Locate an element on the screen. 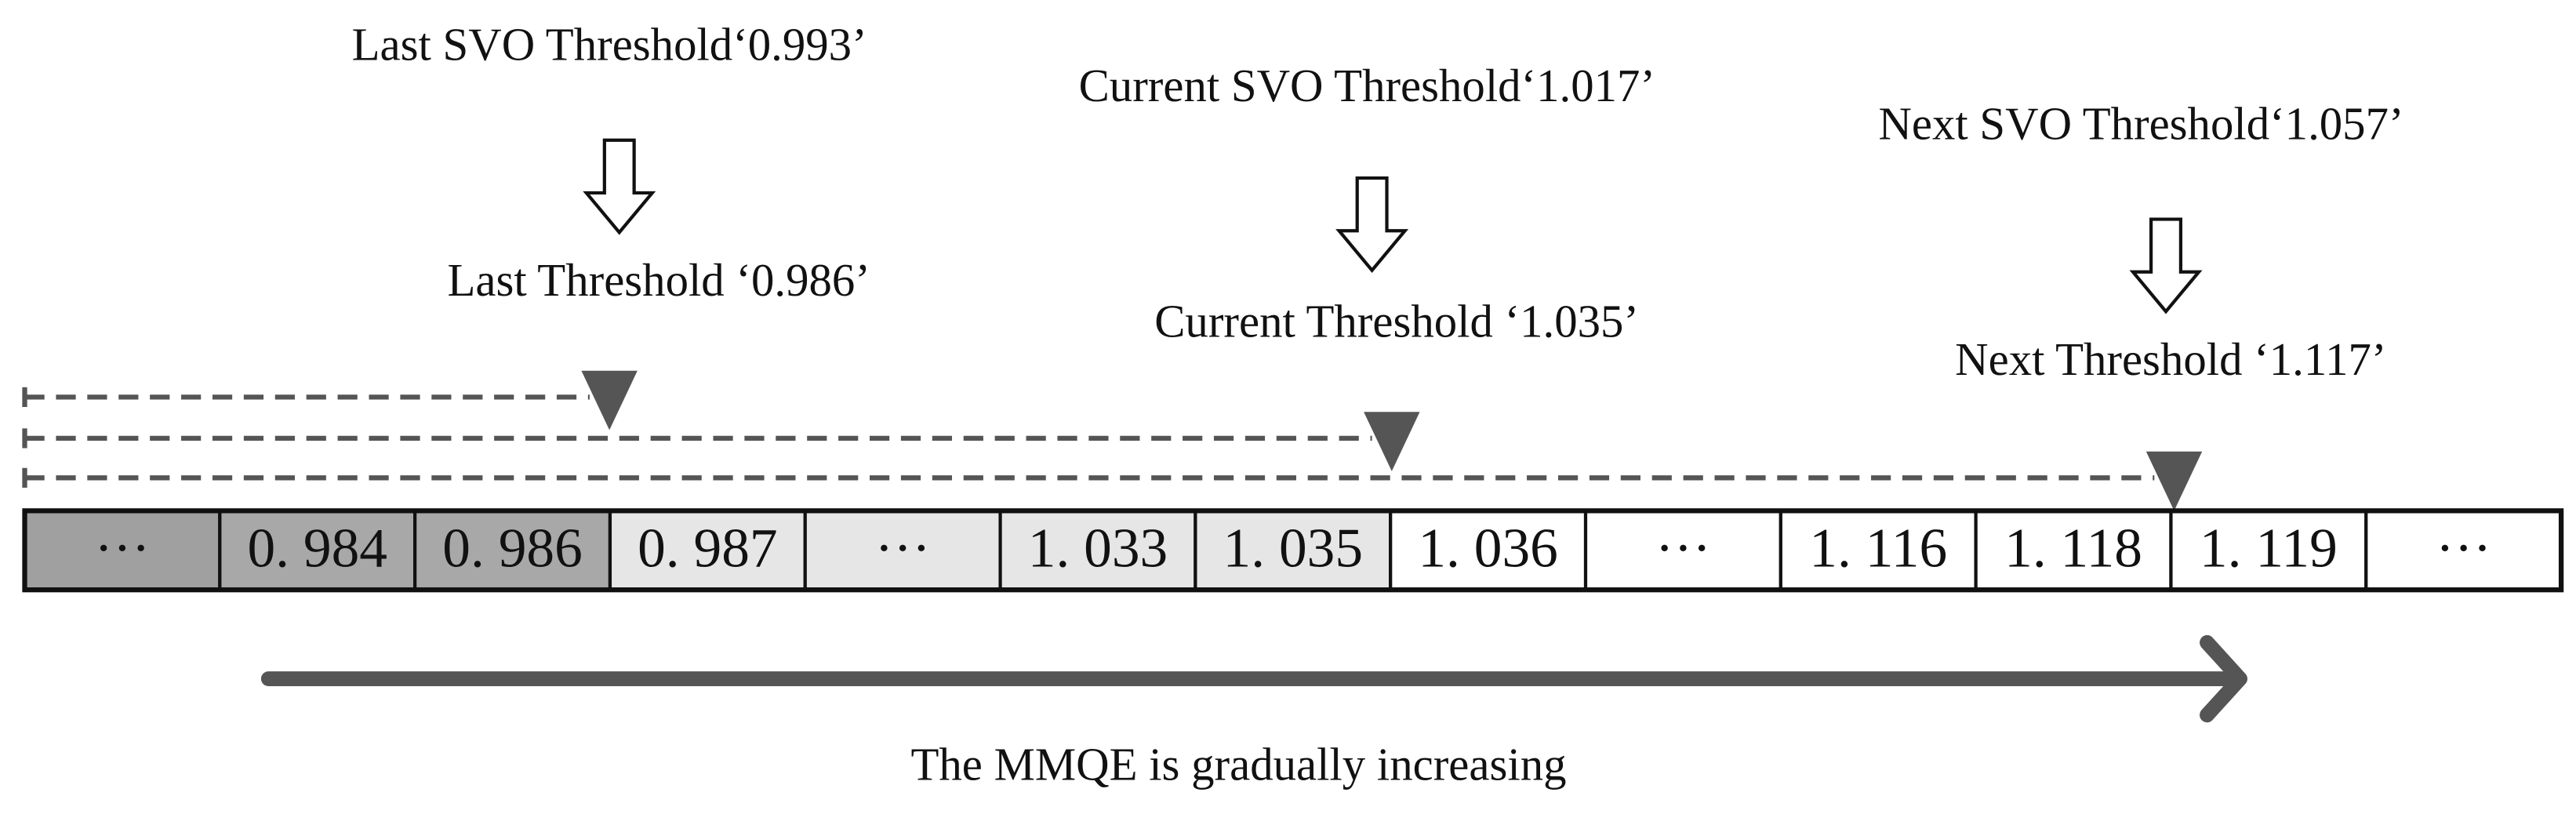 The image size is (2576, 814). cell-value: 0. 986 is located at coordinates (512, 548).